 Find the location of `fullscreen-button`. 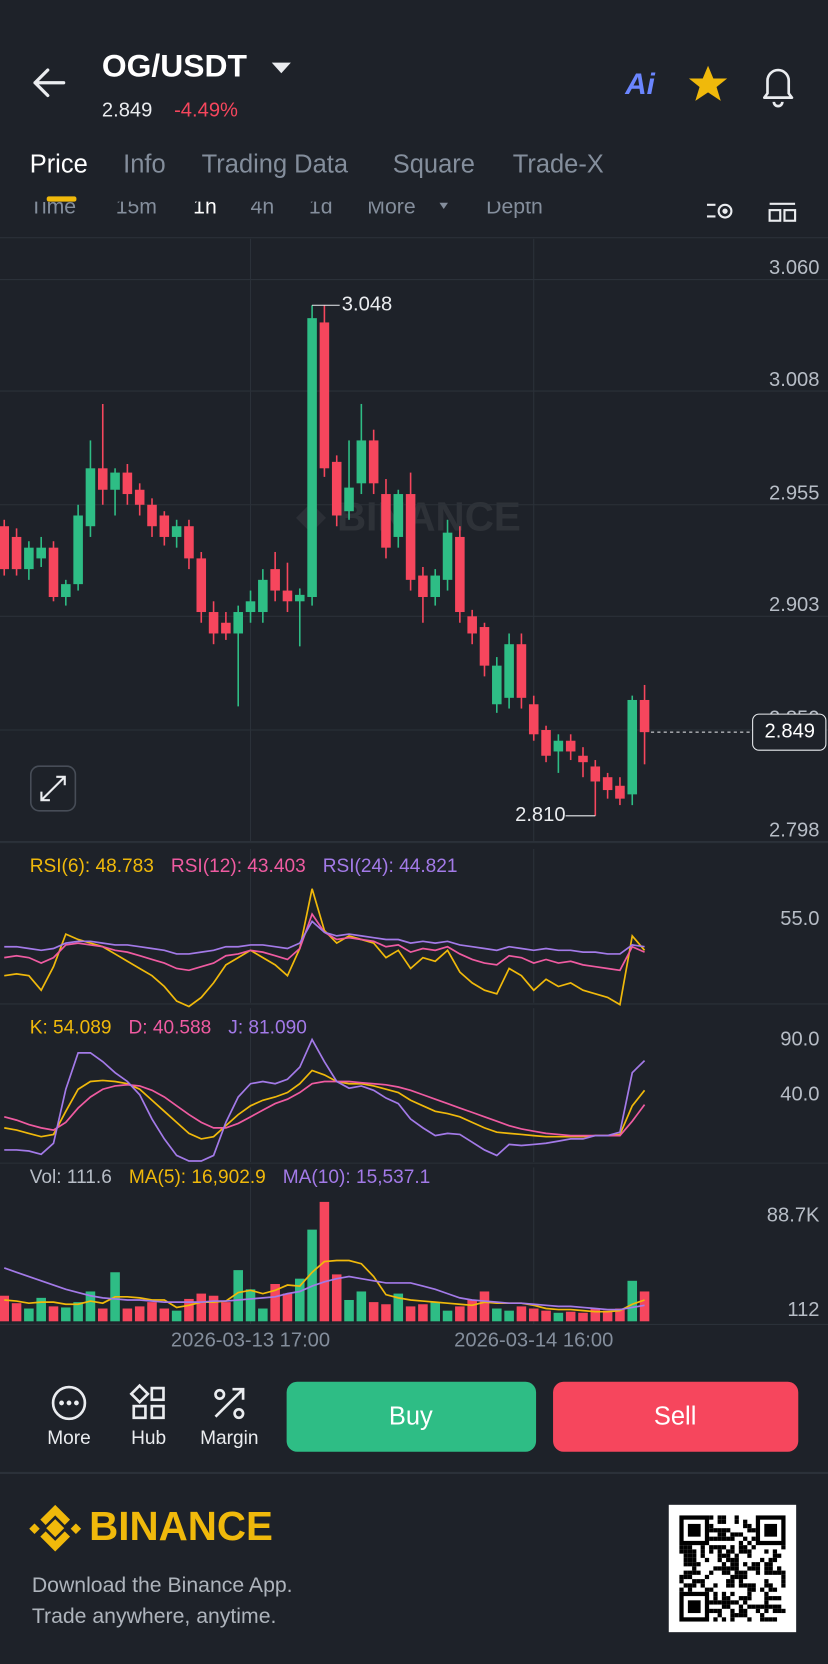

fullscreen-button is located at coordinates (53, 788).